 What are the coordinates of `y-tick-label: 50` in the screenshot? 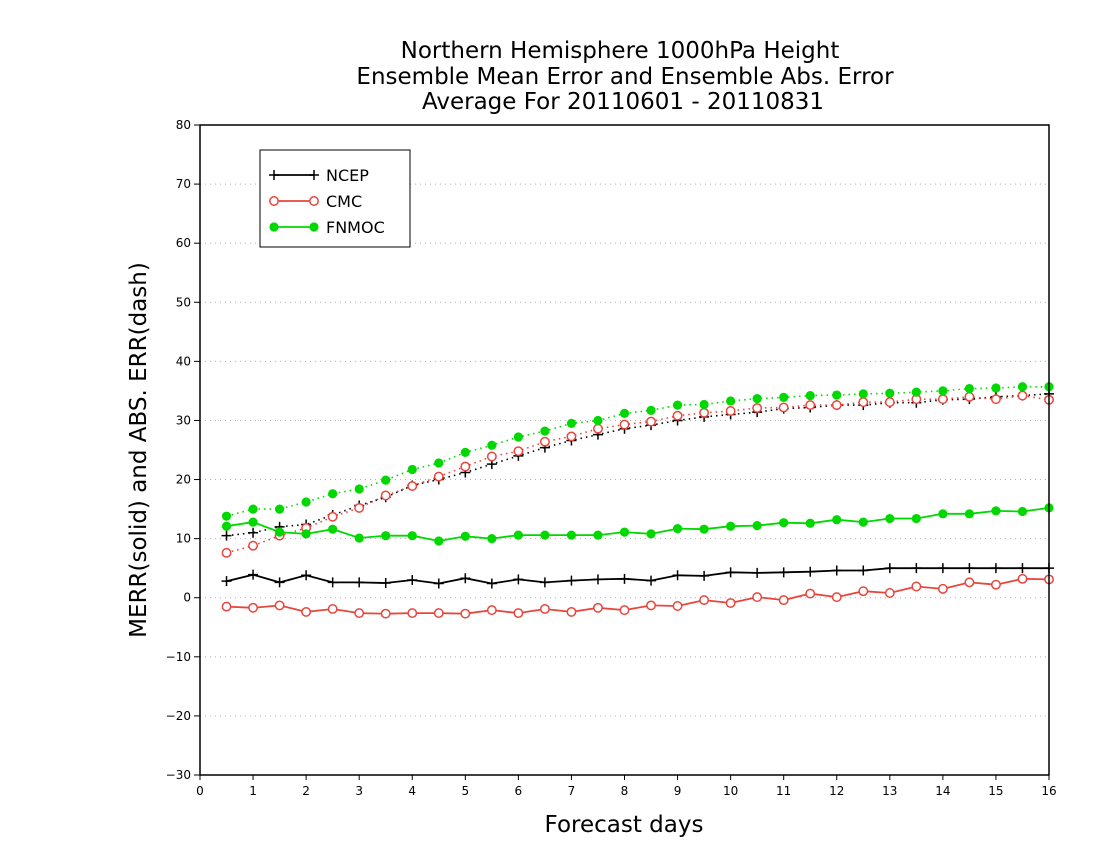 It's located at (183, 302).